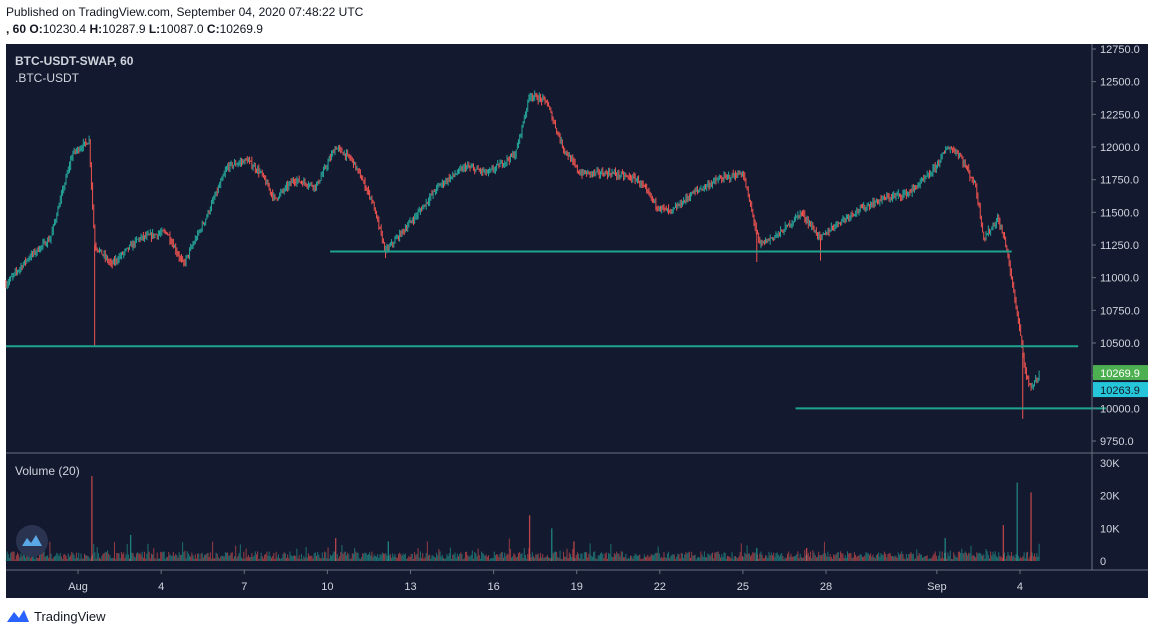 Image resolution: width=1156 pixels, height=634 pixels. Describe the element at coordinates (1110, 513) in the screenshot. I see `volume-axis: 30K 20K 10K 0` at that location.